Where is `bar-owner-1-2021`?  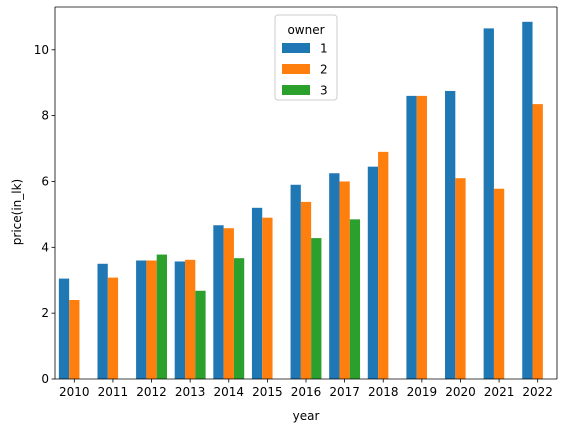
bar-owner-1-2021 is located at coordinates (488, 204).